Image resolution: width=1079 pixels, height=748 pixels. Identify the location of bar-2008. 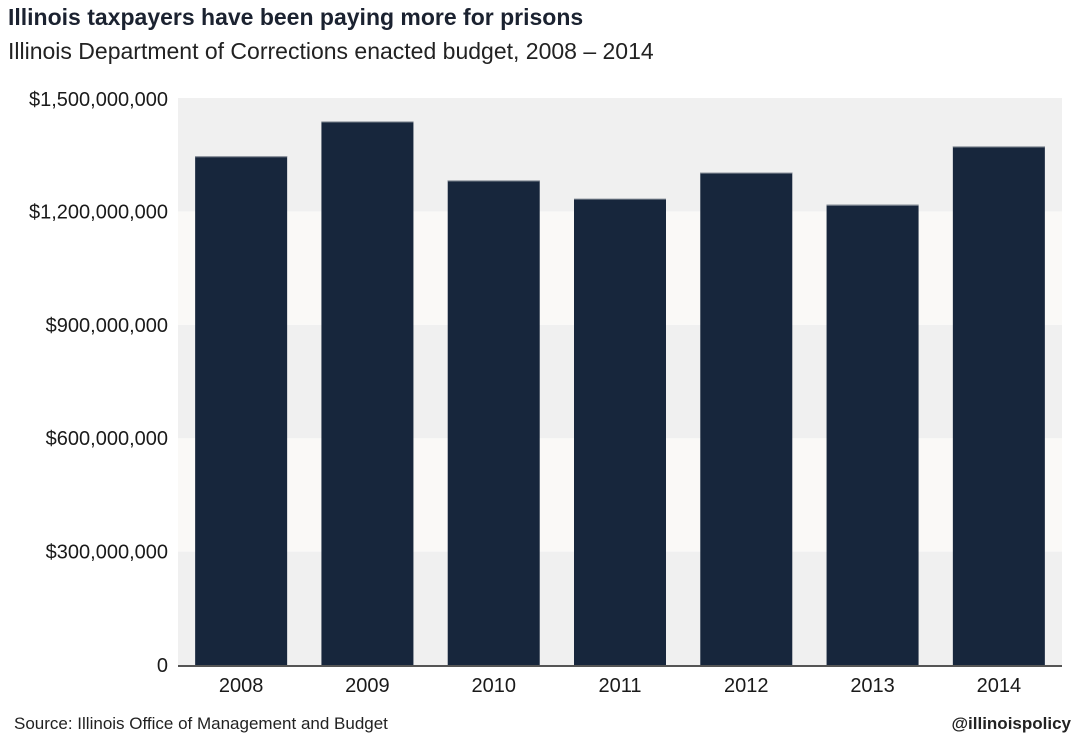
(241, 410).